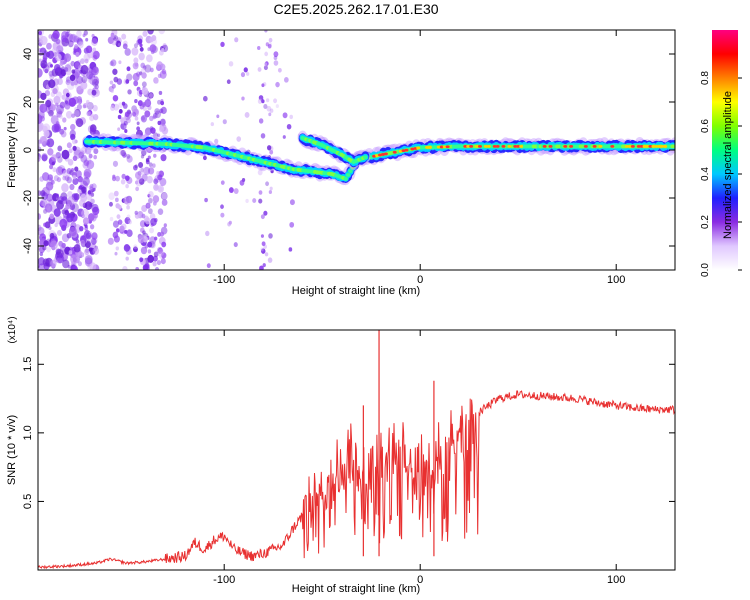 This screenshot has height=600, width=750. What do you see at coordinates (28, 150) in the screenshot?
I see `y-tick-label: 0` at bounding box center [28, 150].